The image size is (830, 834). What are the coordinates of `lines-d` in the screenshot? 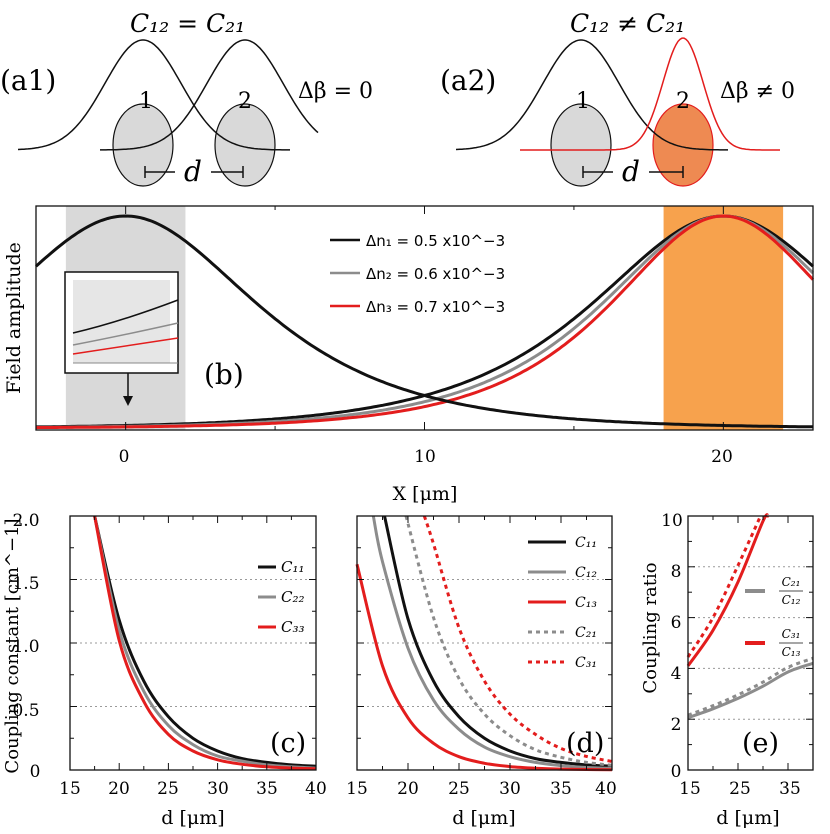 It's located at (484, 643).